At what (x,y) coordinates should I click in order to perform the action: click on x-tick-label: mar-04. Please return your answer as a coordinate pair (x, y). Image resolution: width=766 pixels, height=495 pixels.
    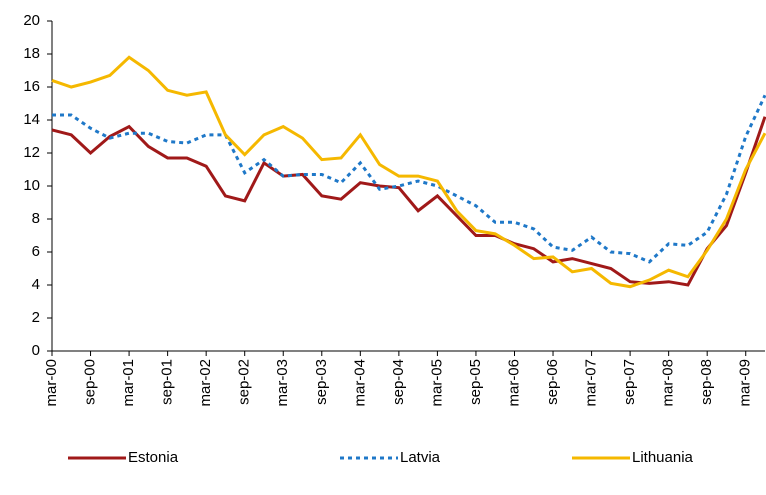
    Looking at the image, I should click on (359, 383).